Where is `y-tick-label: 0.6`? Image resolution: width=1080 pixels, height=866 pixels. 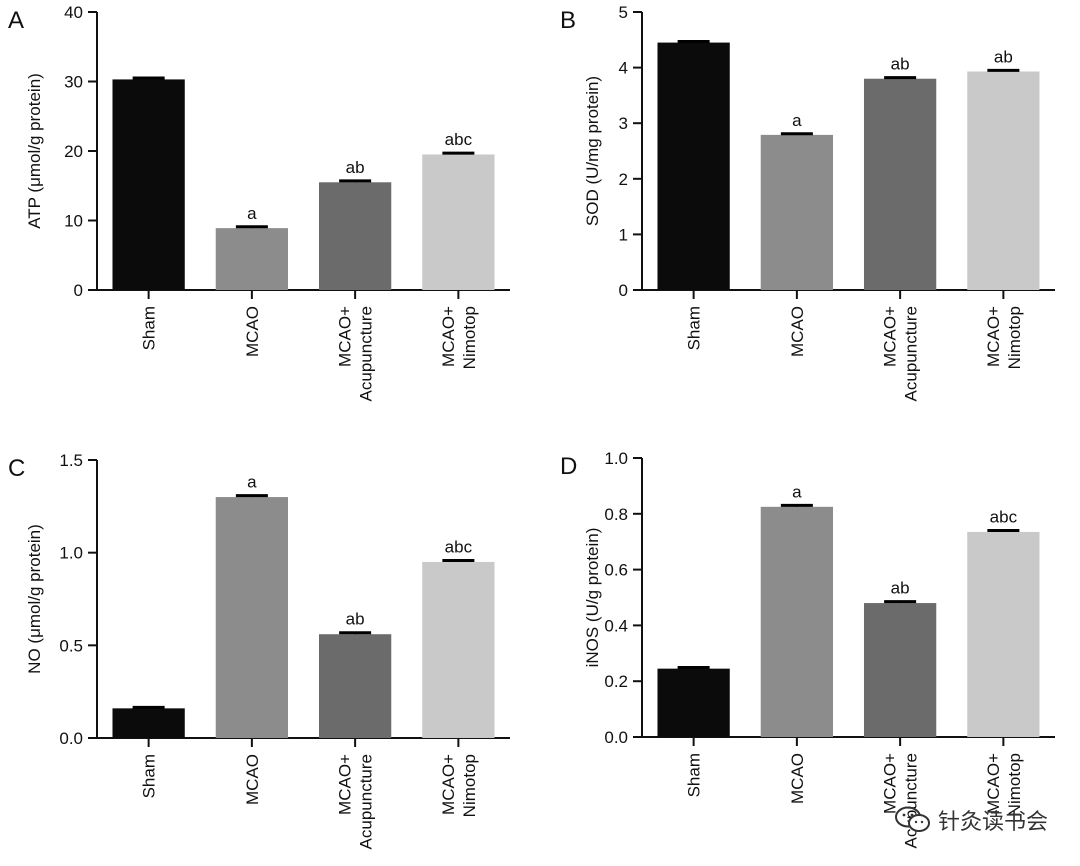 y-tick-label: 0.6 is located at coordinates (616, 570).